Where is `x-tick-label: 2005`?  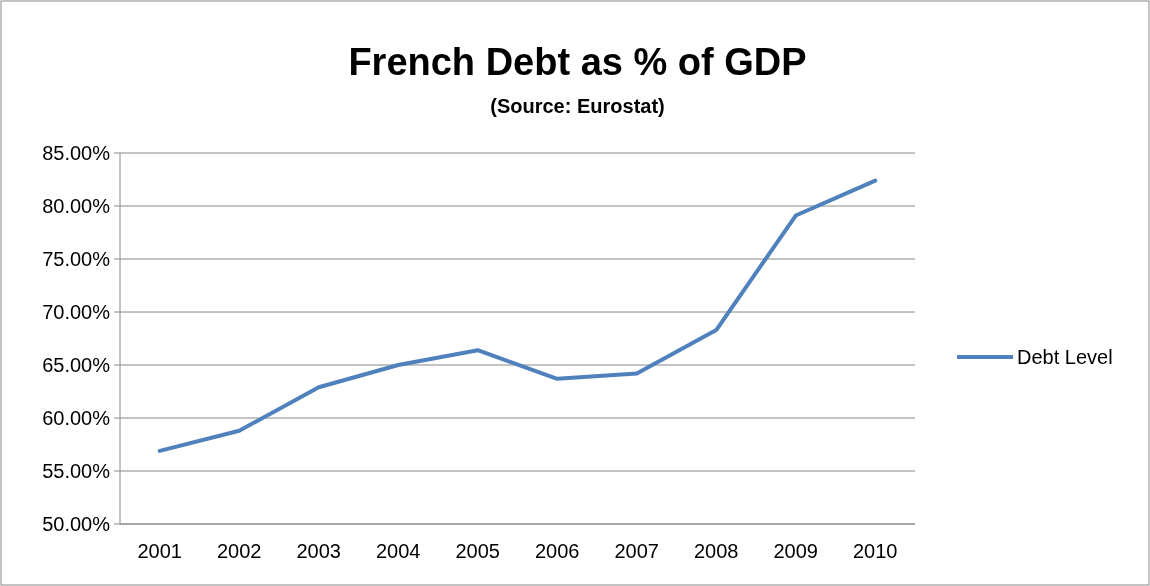 x-tick-label: 2005 is located at coordinates (477, 551).